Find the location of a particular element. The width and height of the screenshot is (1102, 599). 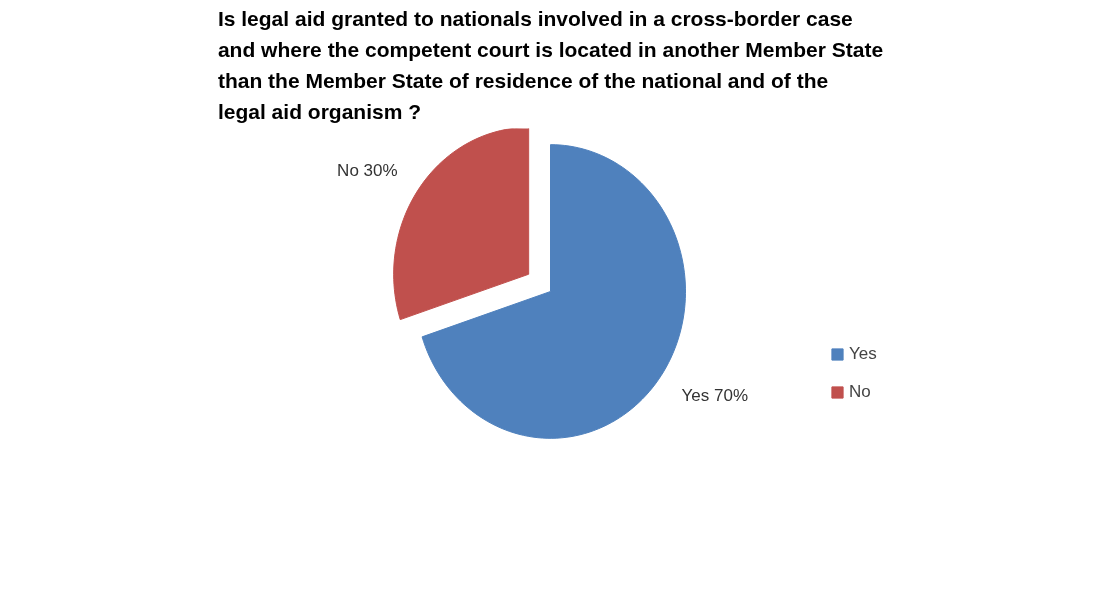

legend-label: No is located at coordinates (860, 392).